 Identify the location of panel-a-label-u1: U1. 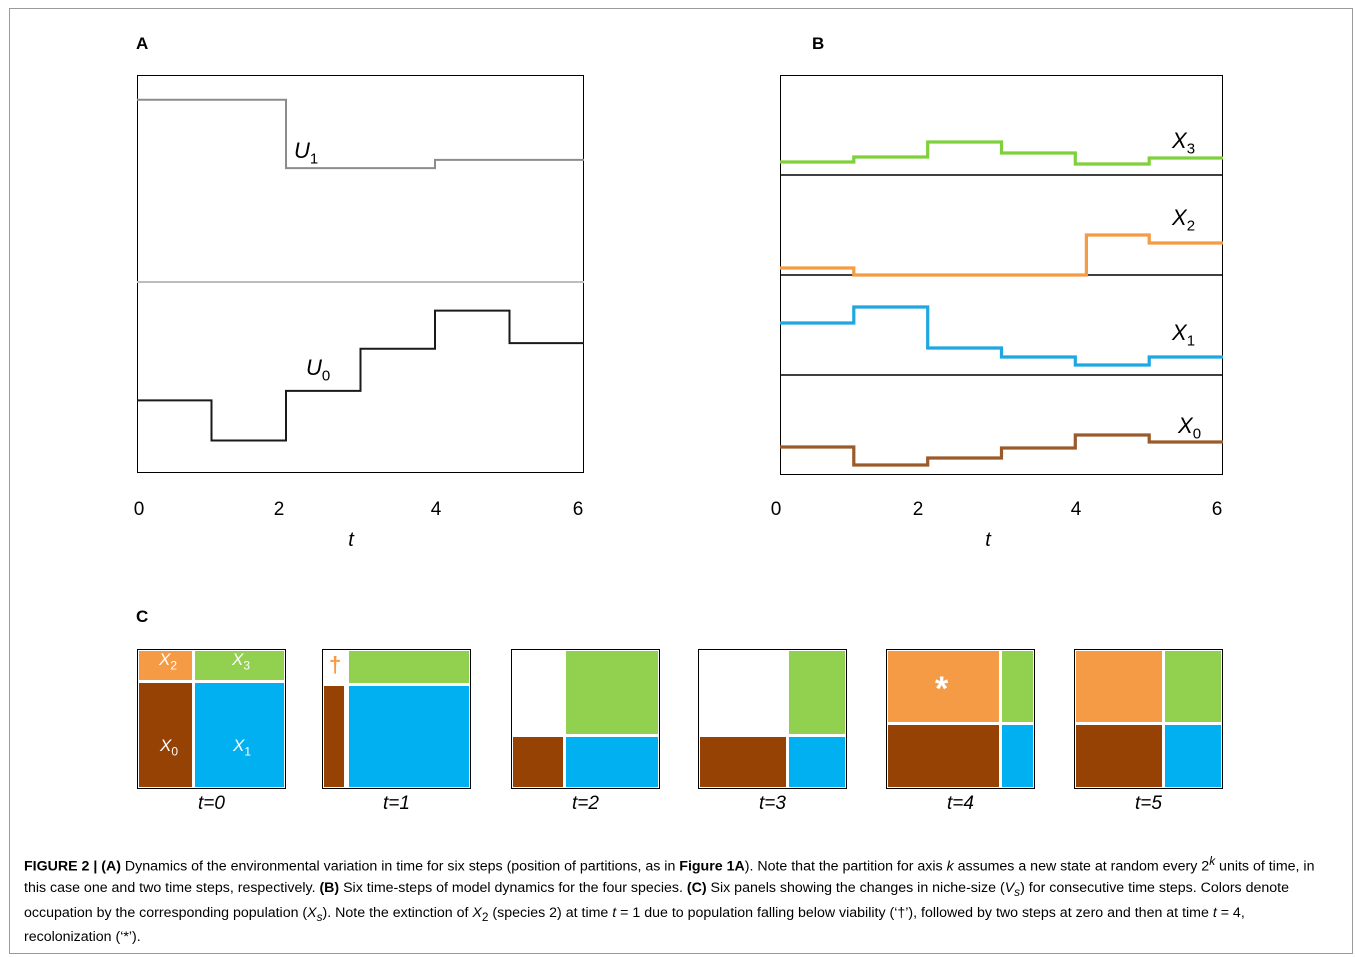
(306, 153).